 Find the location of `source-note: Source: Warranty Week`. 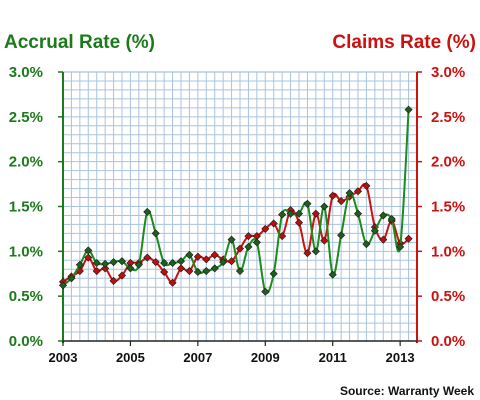

source-note: Source: Warranty Week is located at coordinates (407, 391).